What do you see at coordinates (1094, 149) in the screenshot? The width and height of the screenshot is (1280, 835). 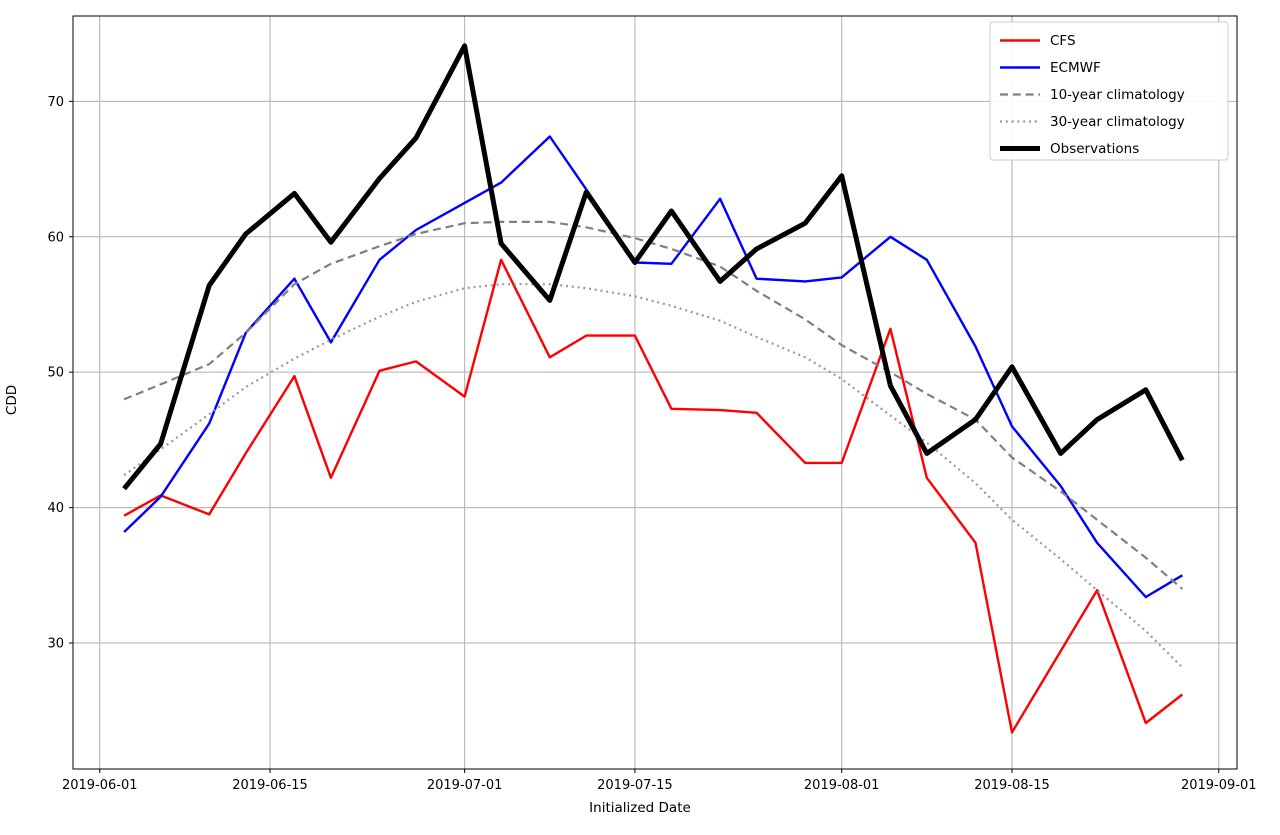 I see `legend-label: Observations` at bounding box center [1094, 149].